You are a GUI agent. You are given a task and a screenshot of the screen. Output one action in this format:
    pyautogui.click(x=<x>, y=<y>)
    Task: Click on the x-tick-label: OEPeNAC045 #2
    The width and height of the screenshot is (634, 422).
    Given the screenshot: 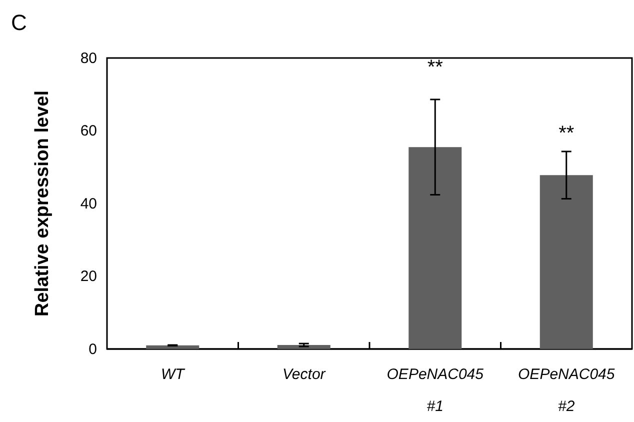 What is the action you would take?
    pyautogui.click(x=567, y=390)
    